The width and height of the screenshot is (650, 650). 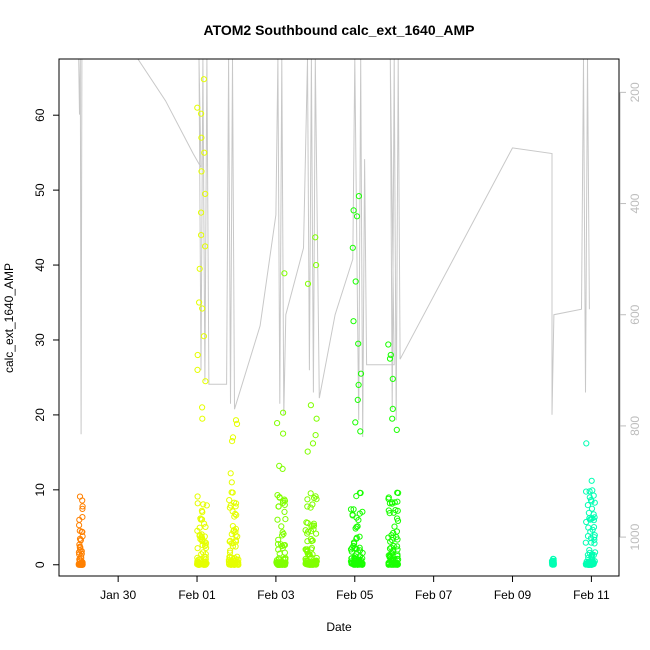 What do you see at coordinates (40, 415) in the screenshot?
I see `y-tick-label: 20` at bounding box center [40, 415].